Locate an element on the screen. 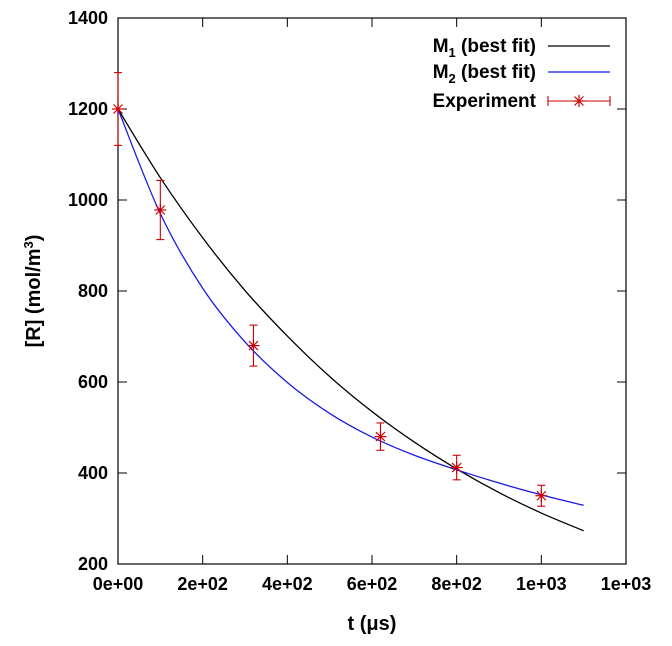 This screenshot has width=672, height=646. y-tick-label: 1400 is located at coordinates (88, 18).